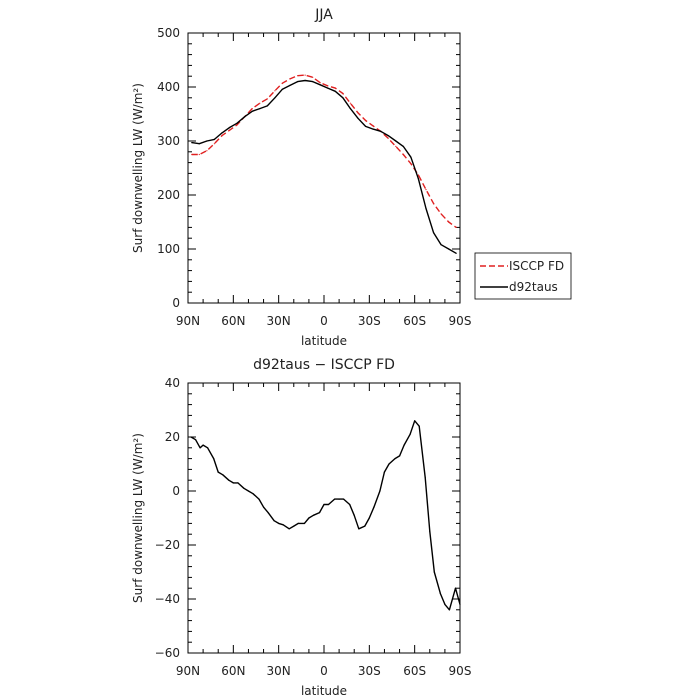 This screenshot has height=700, width=700. I want to click on x-tick-label: 90N, so click(188, 671).